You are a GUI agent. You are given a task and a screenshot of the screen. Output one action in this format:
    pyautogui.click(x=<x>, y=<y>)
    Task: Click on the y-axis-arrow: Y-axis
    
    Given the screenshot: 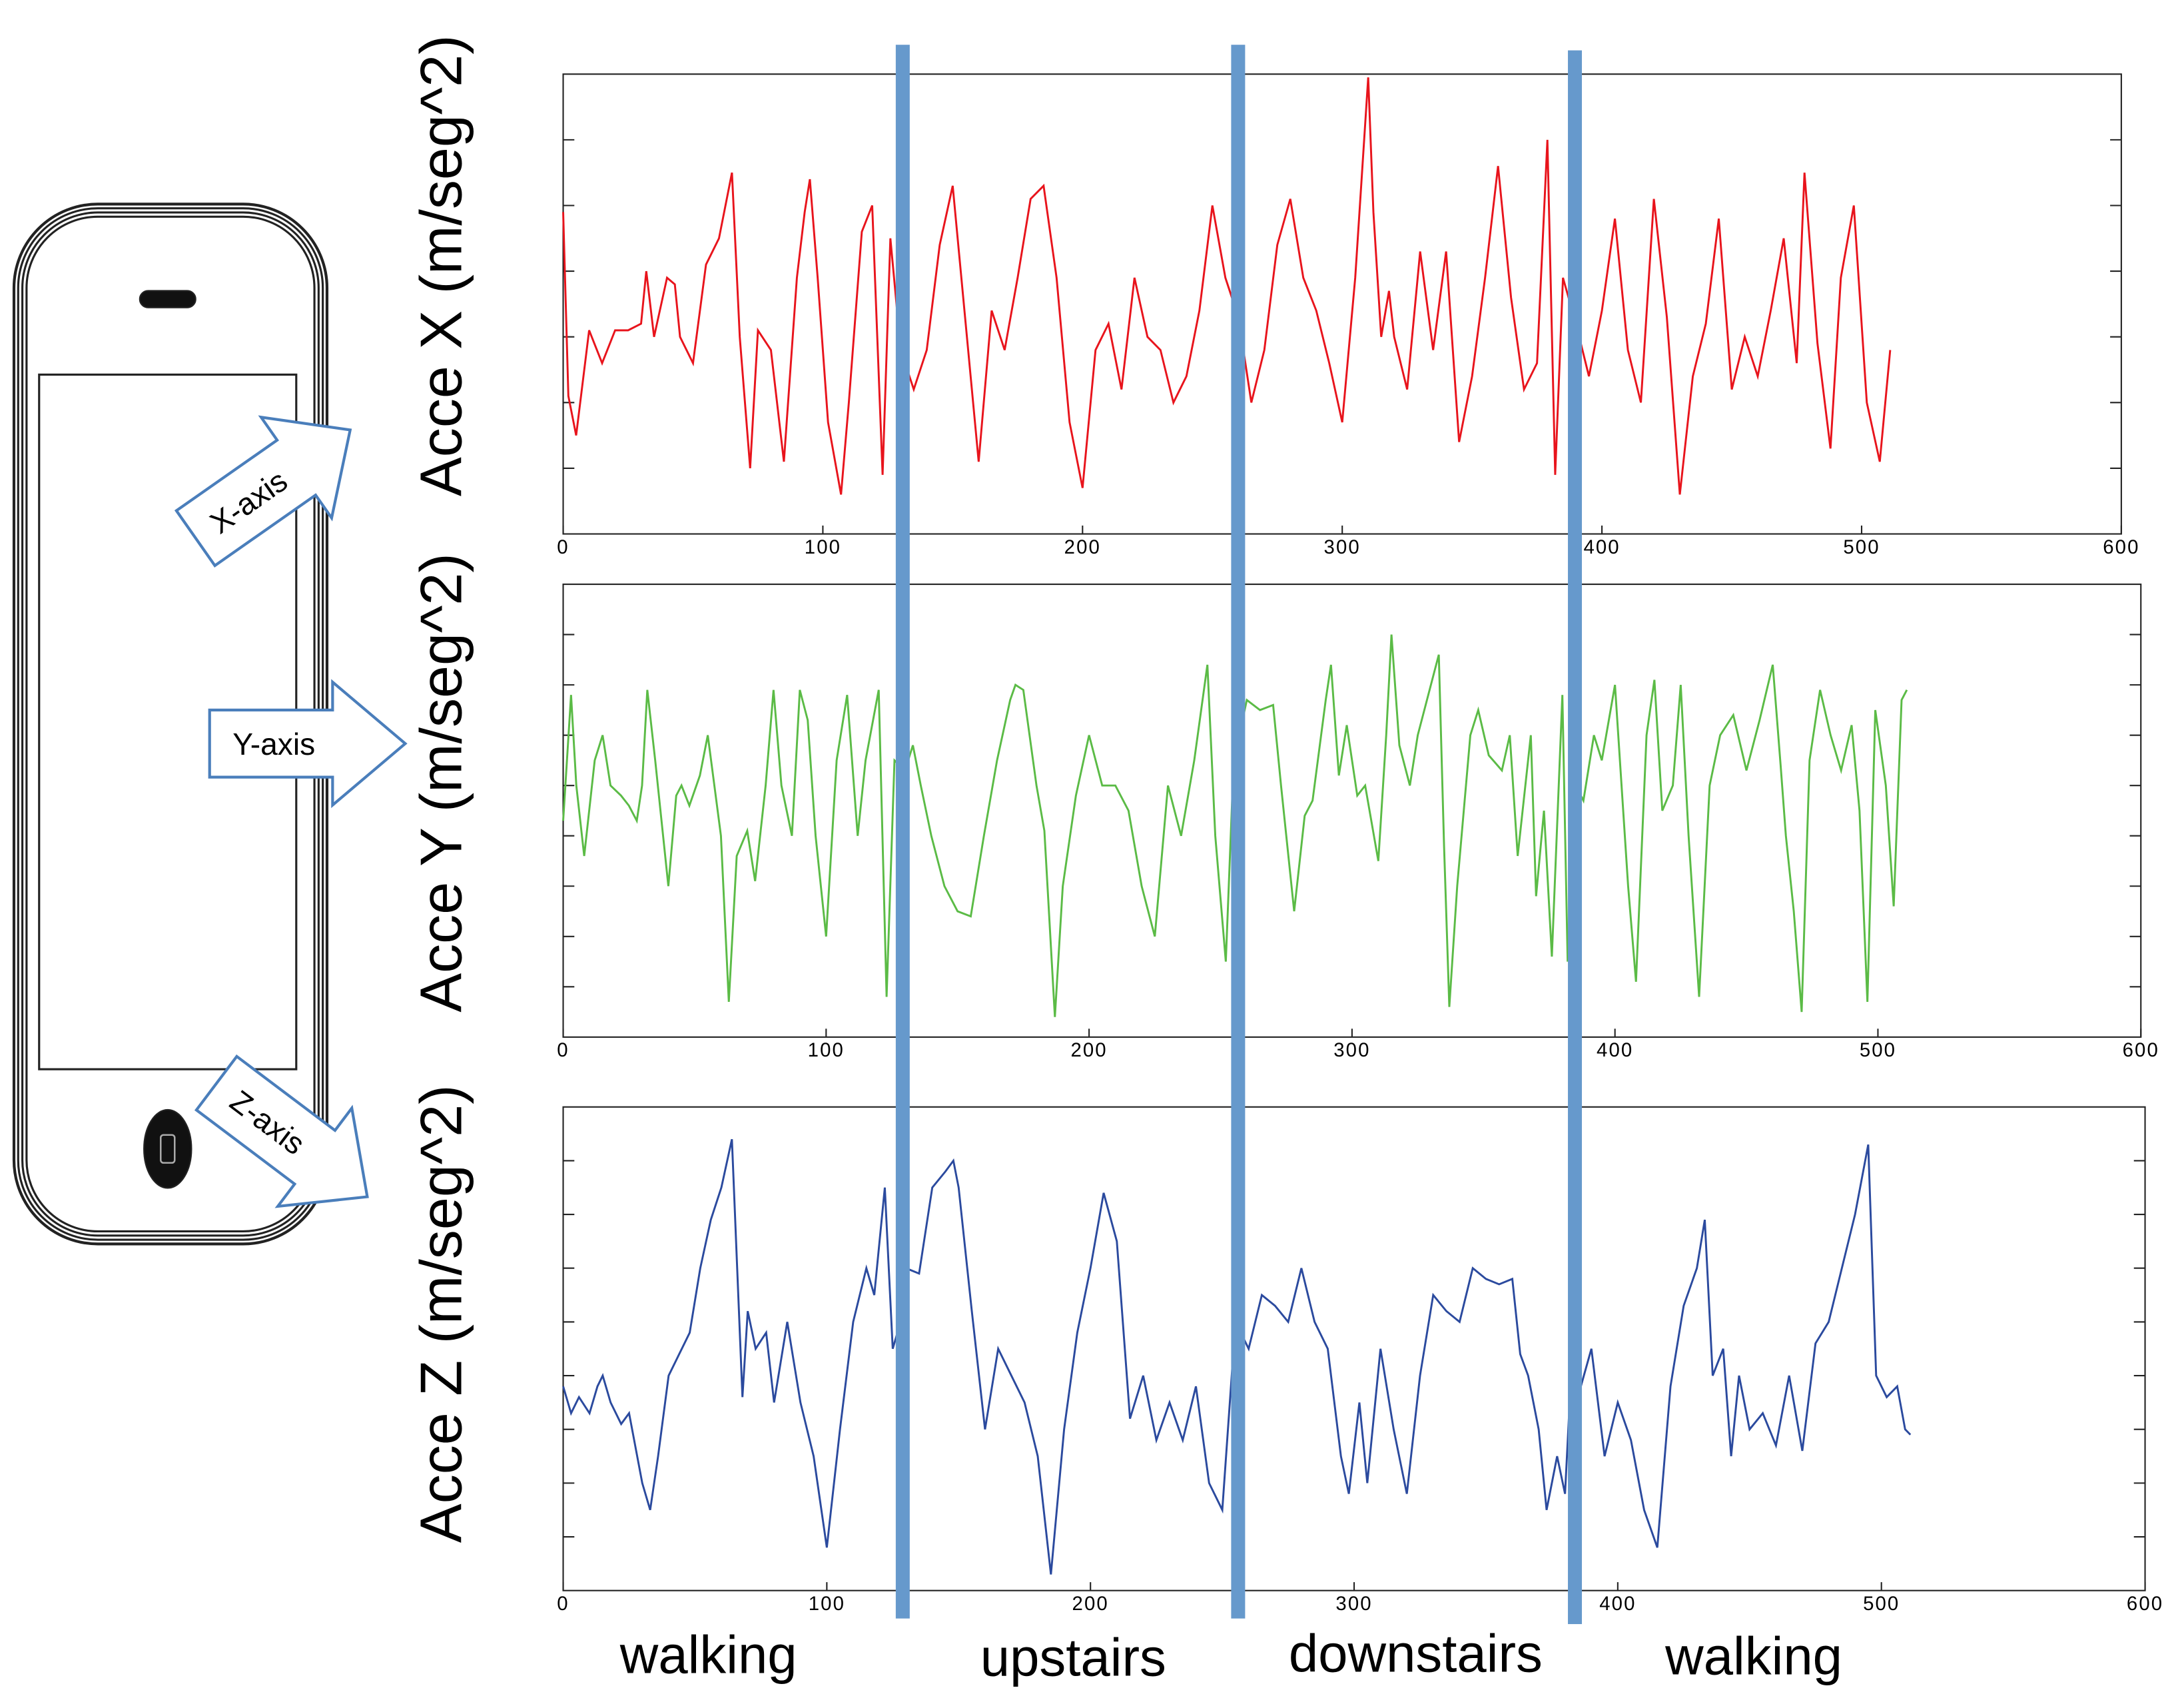 What is the action you would take?
    pyautogui.click(x=308, y=744)
    